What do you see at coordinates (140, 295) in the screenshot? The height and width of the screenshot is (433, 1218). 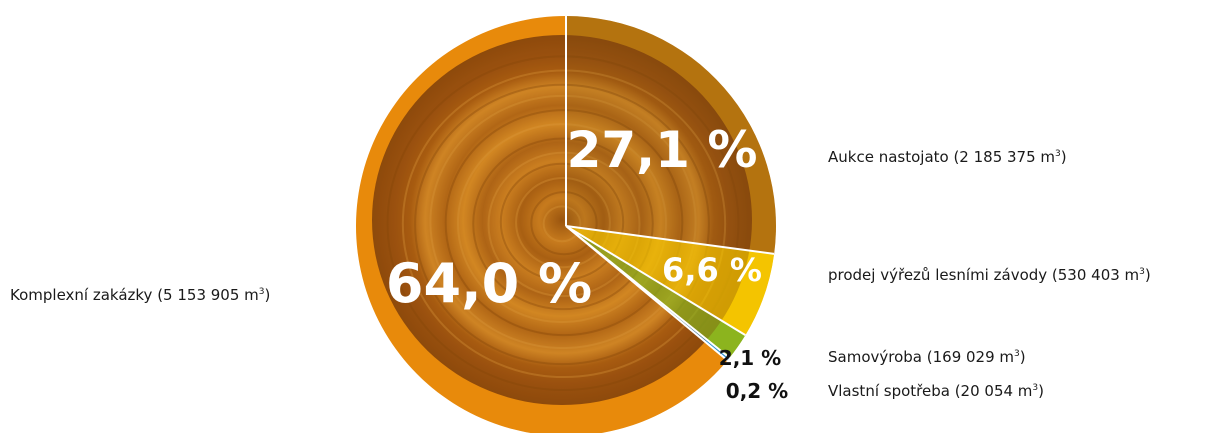 I see `legend-komplexni: Komplexní zakázky (5 153 905 m3)` at bounding box center [140, 295].